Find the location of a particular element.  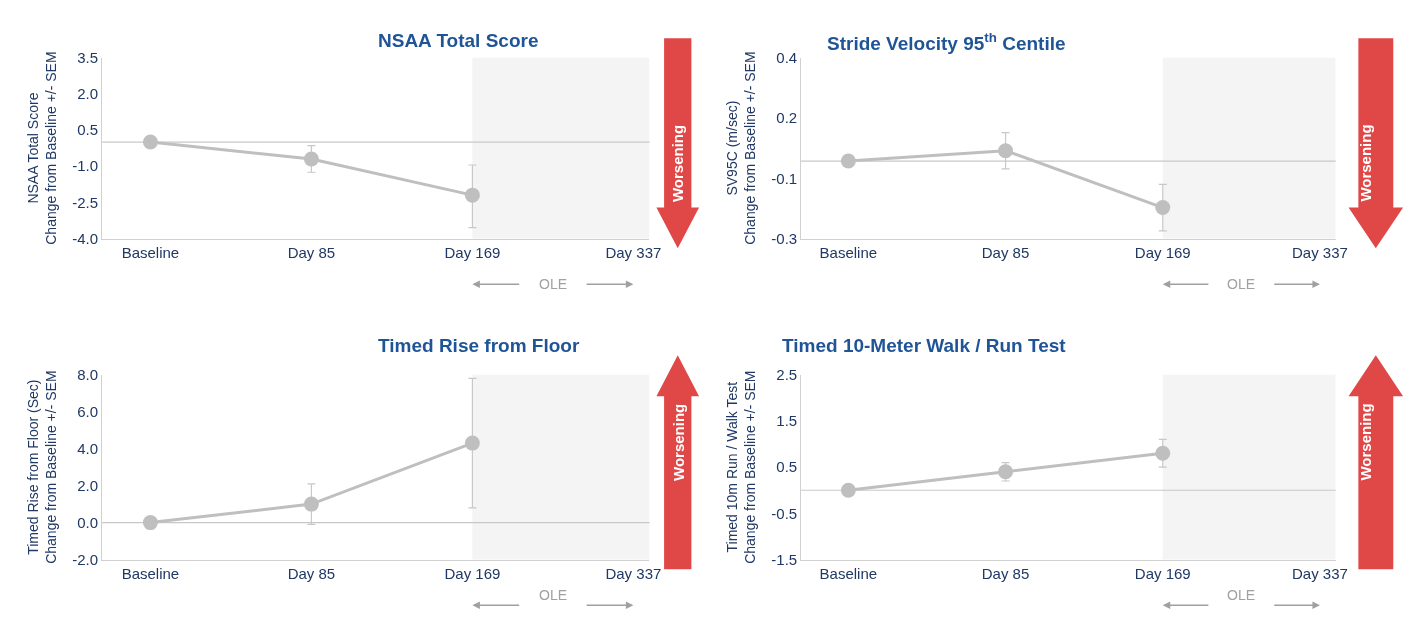

y-tick-label: -2.5 is located at coordinates (85, 202).